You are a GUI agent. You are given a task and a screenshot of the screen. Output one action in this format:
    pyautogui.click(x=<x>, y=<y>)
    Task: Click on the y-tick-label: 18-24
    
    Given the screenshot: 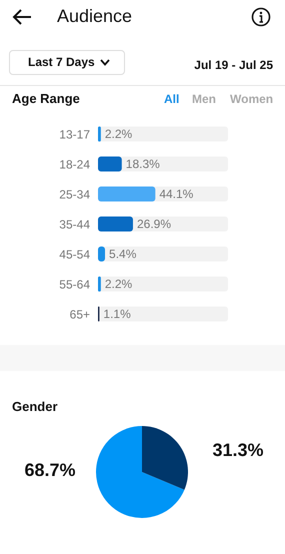 What is the action you would take?
    pyautogui.click(x=74, y=164)
    